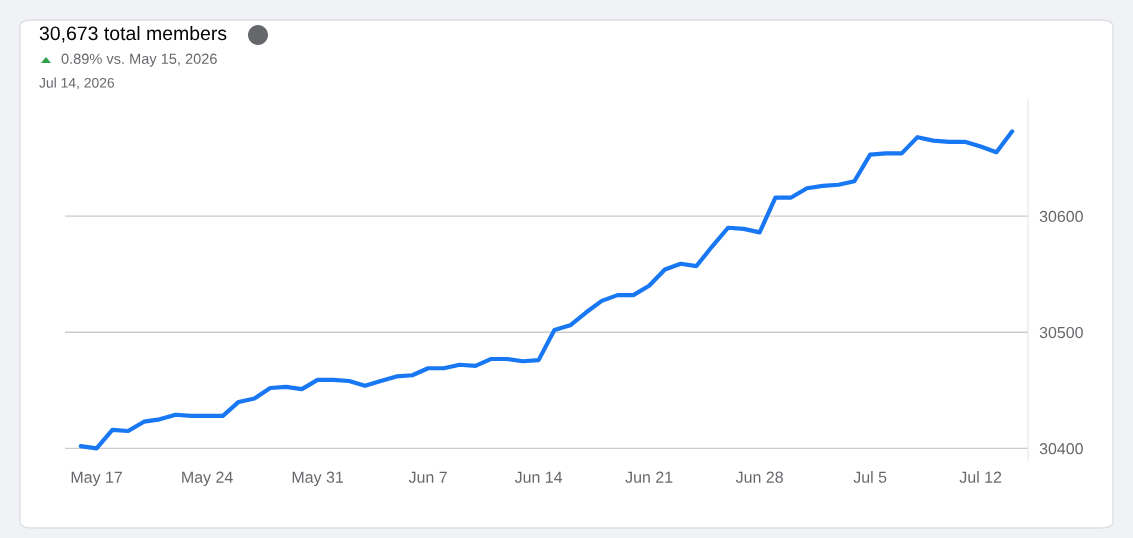  What do you see at coordinates (133, 34) in the screenshot?
I see `chart-title: 30,673 total members` at bounding box center [133, 34].